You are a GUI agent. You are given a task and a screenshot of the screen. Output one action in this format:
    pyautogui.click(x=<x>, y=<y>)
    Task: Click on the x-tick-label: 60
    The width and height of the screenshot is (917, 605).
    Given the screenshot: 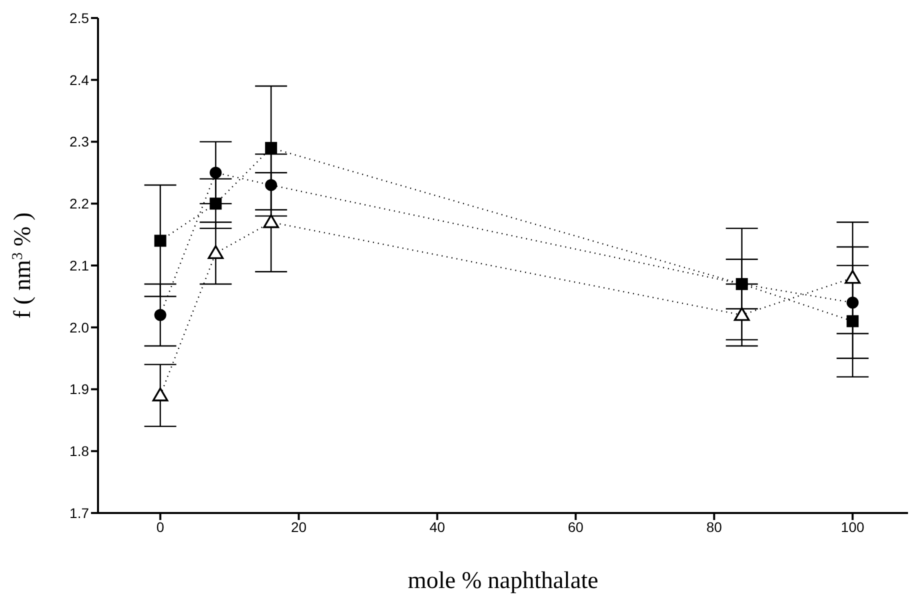 What is the action you would take?
    pyautogui.click(x=576, y=526)
    